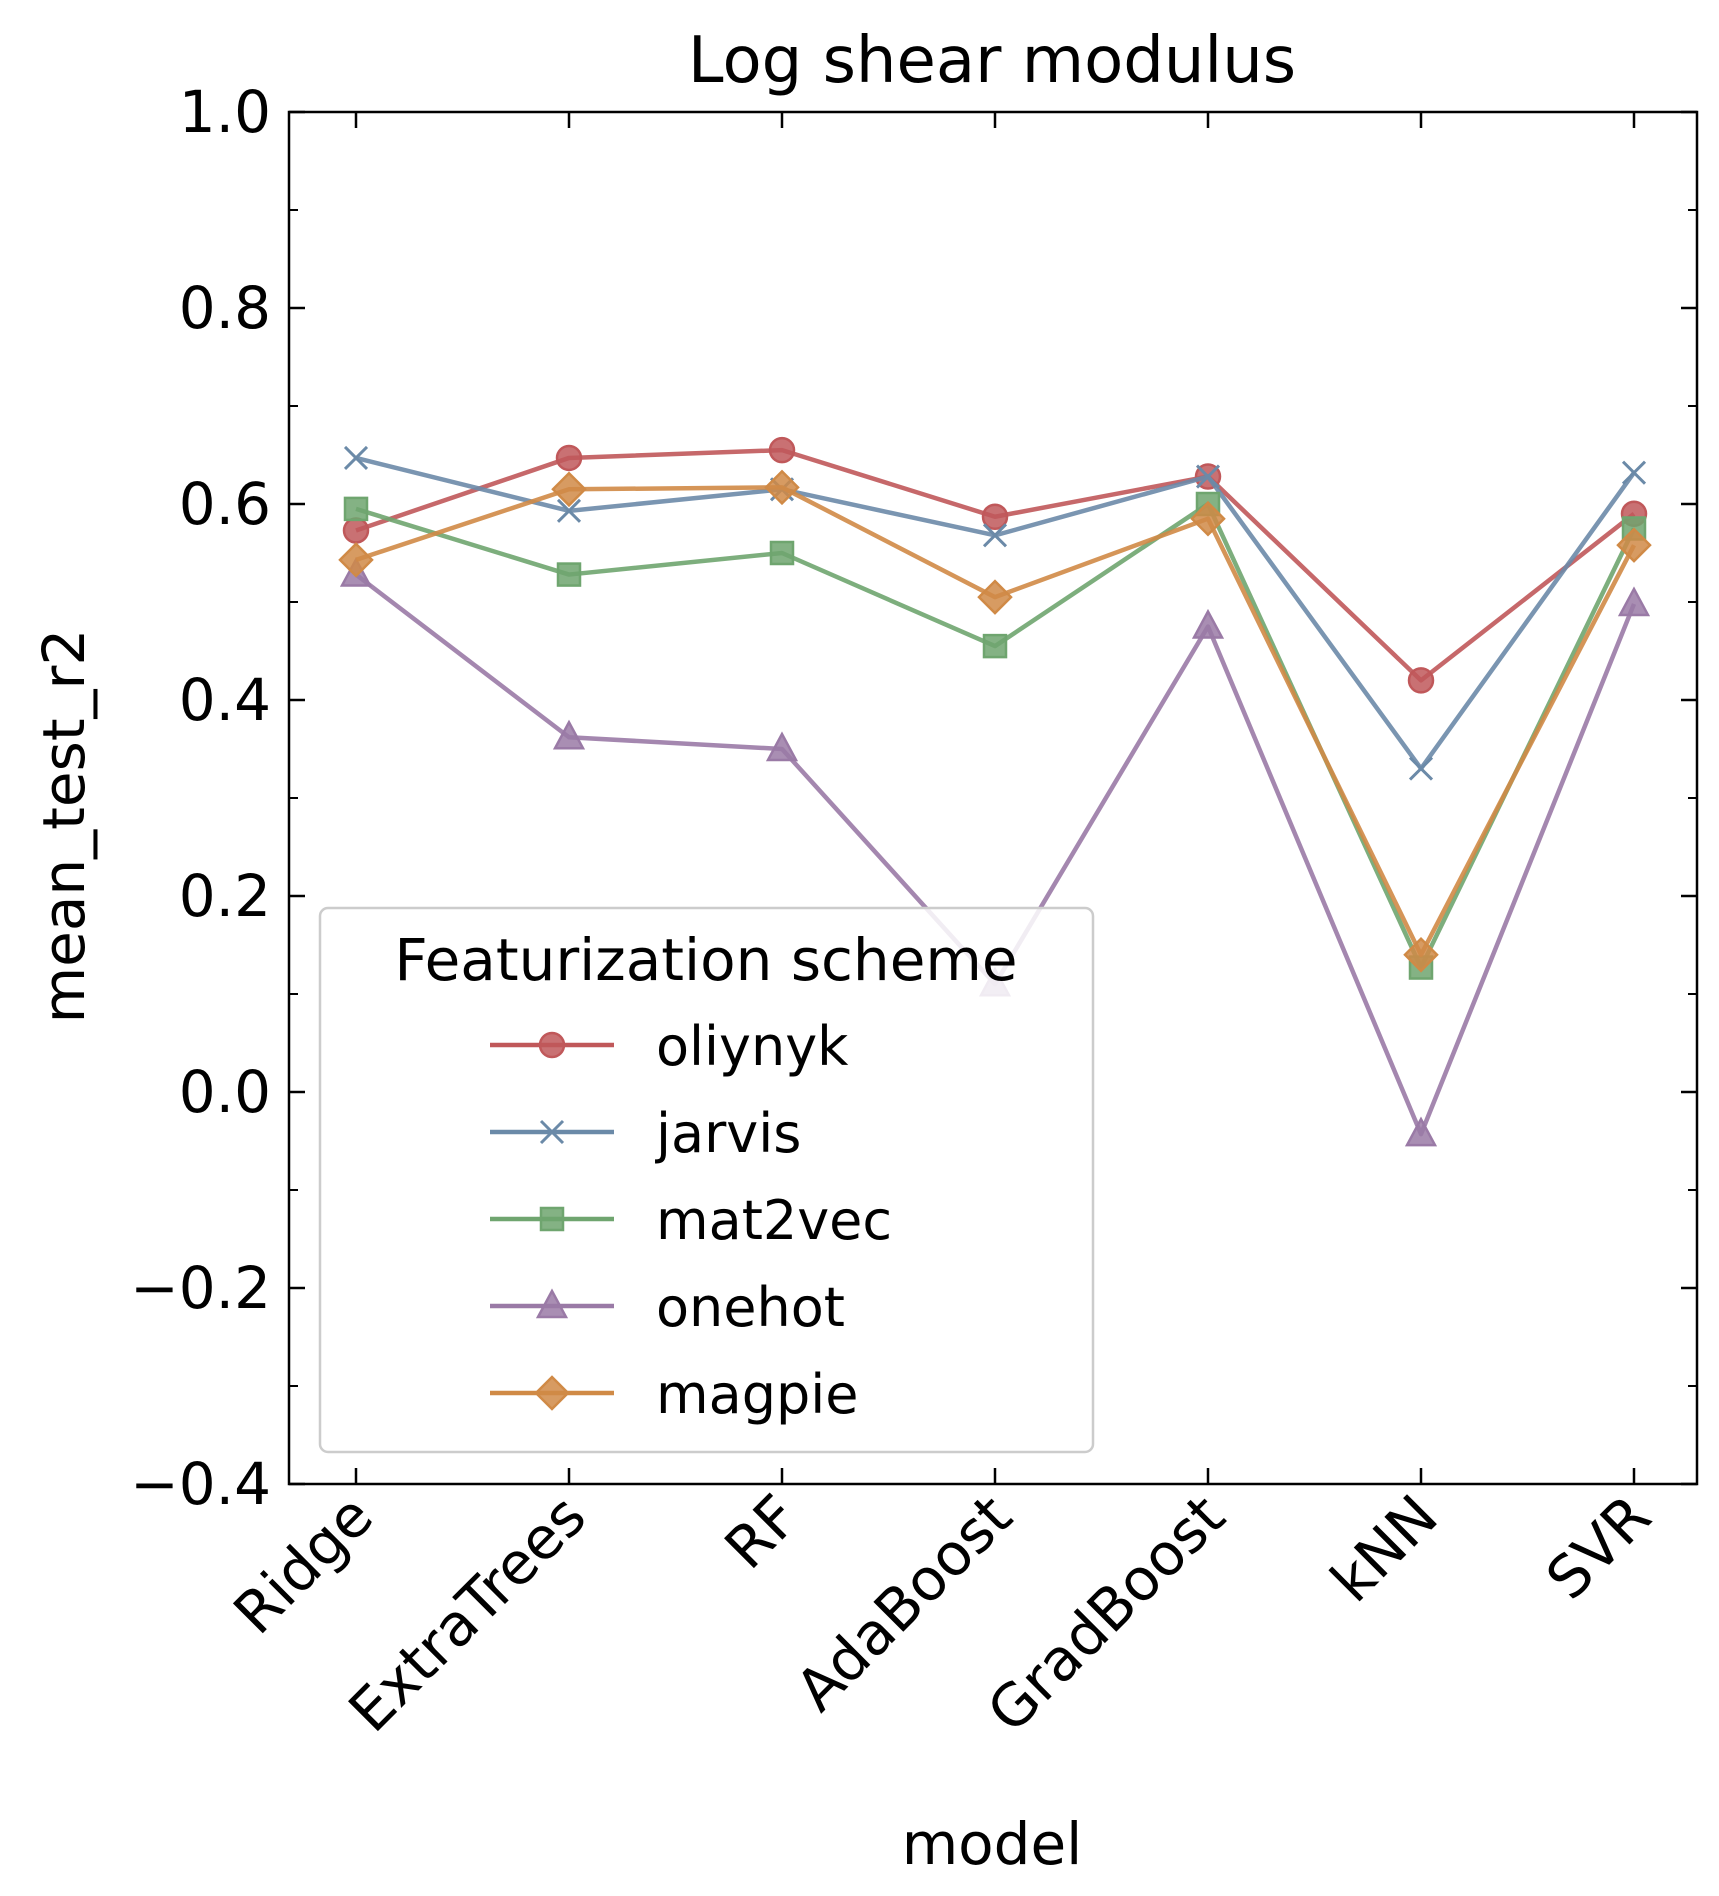  Describe the element at coordinates (992, 61) in the screenshot. I see `chart-title: Log shear modulus` at that location.